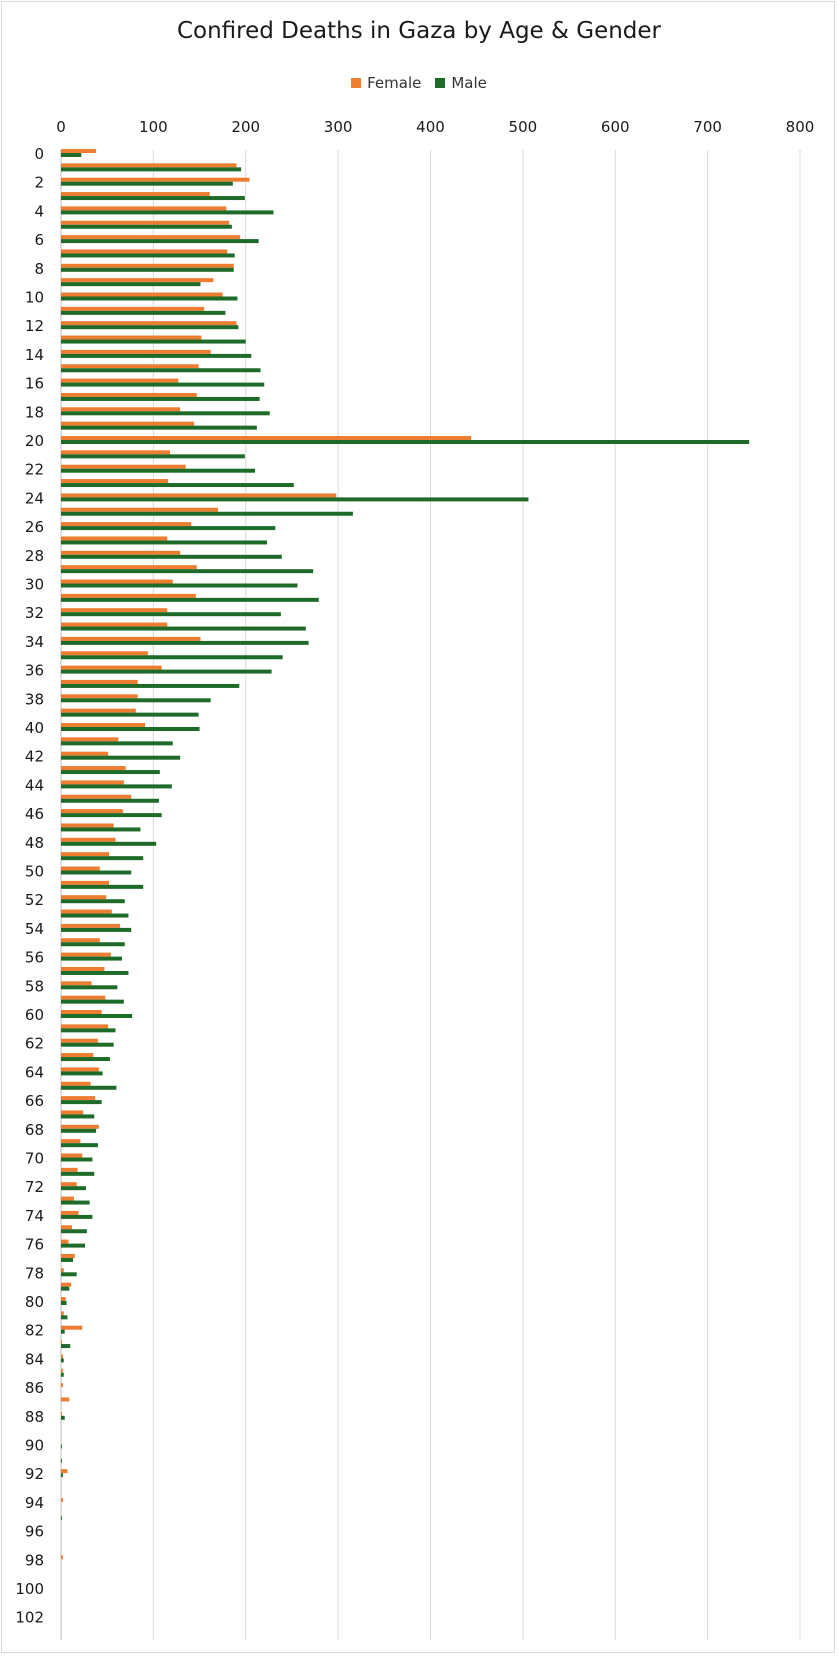 This screenshot has height=1656, width=838. Describe the element at coordinates (34, 613) in the screenshot. I see `y-tick-label: 32` at that location.